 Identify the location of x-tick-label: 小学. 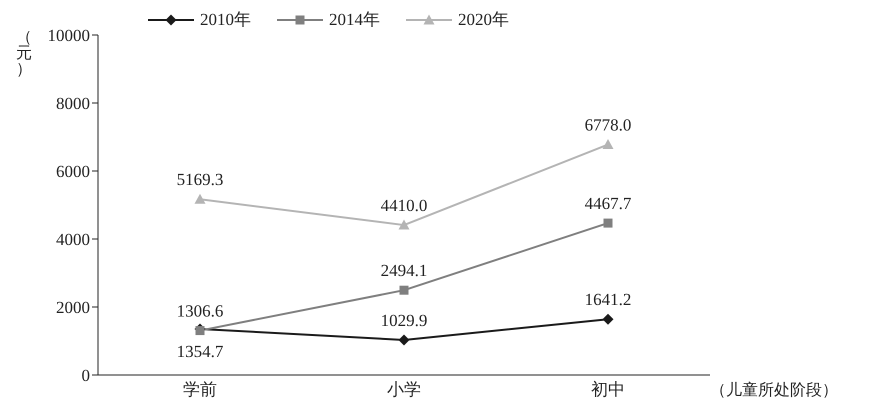
(404, 390).